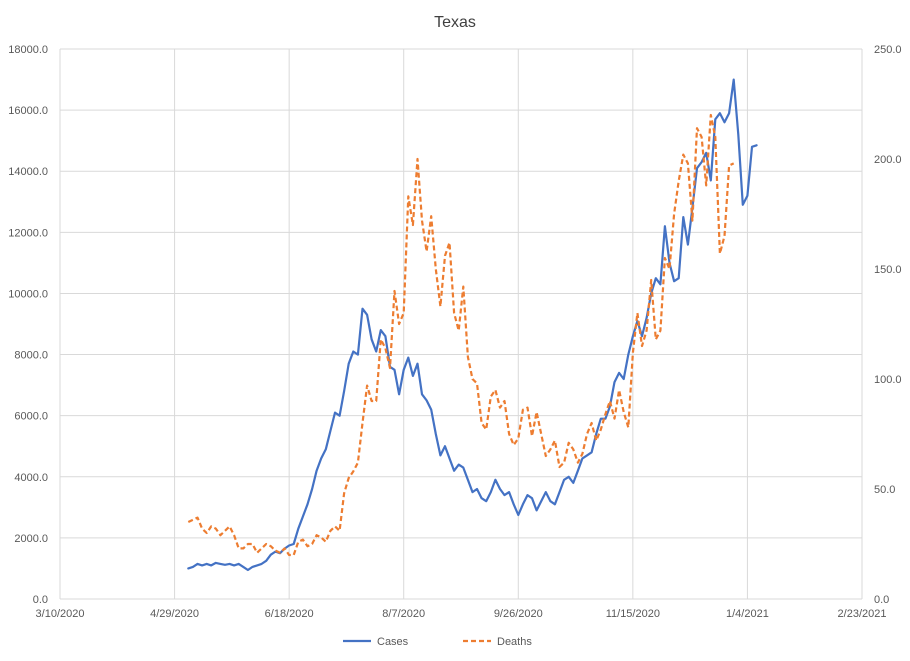 This screenshot has width=910, height=661. I want to click on y-right-tick-label: 0.0, so click(881, 600).